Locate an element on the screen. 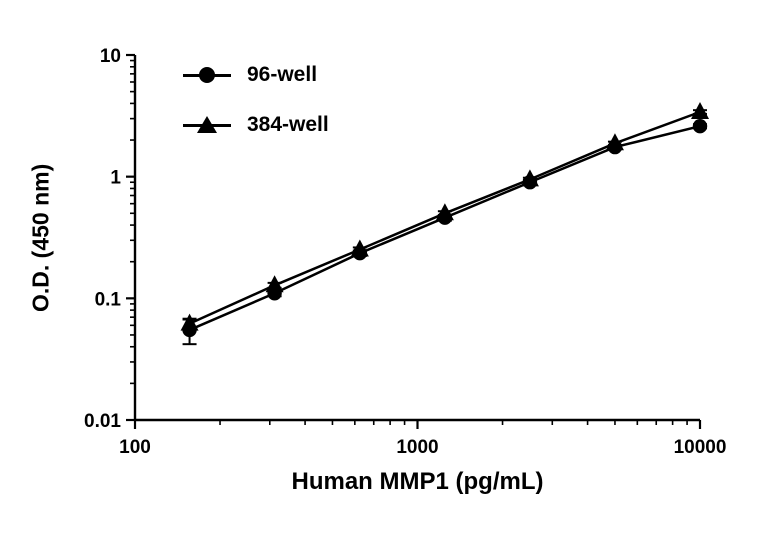 This screenshot has width=768, height=534. y-tick-label: 10 is located at coordinates (110, 56).